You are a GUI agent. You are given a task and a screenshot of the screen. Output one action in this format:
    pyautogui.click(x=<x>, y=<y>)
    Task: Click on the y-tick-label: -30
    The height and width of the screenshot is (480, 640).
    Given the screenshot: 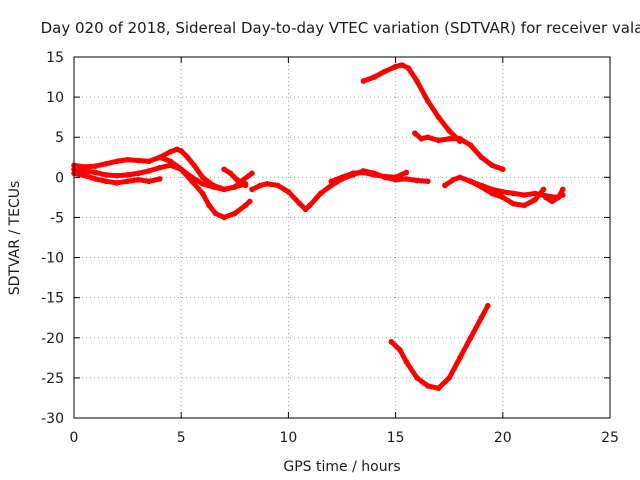 What is the action you would take?
    pyautogui.click(x=52, y=419)
    